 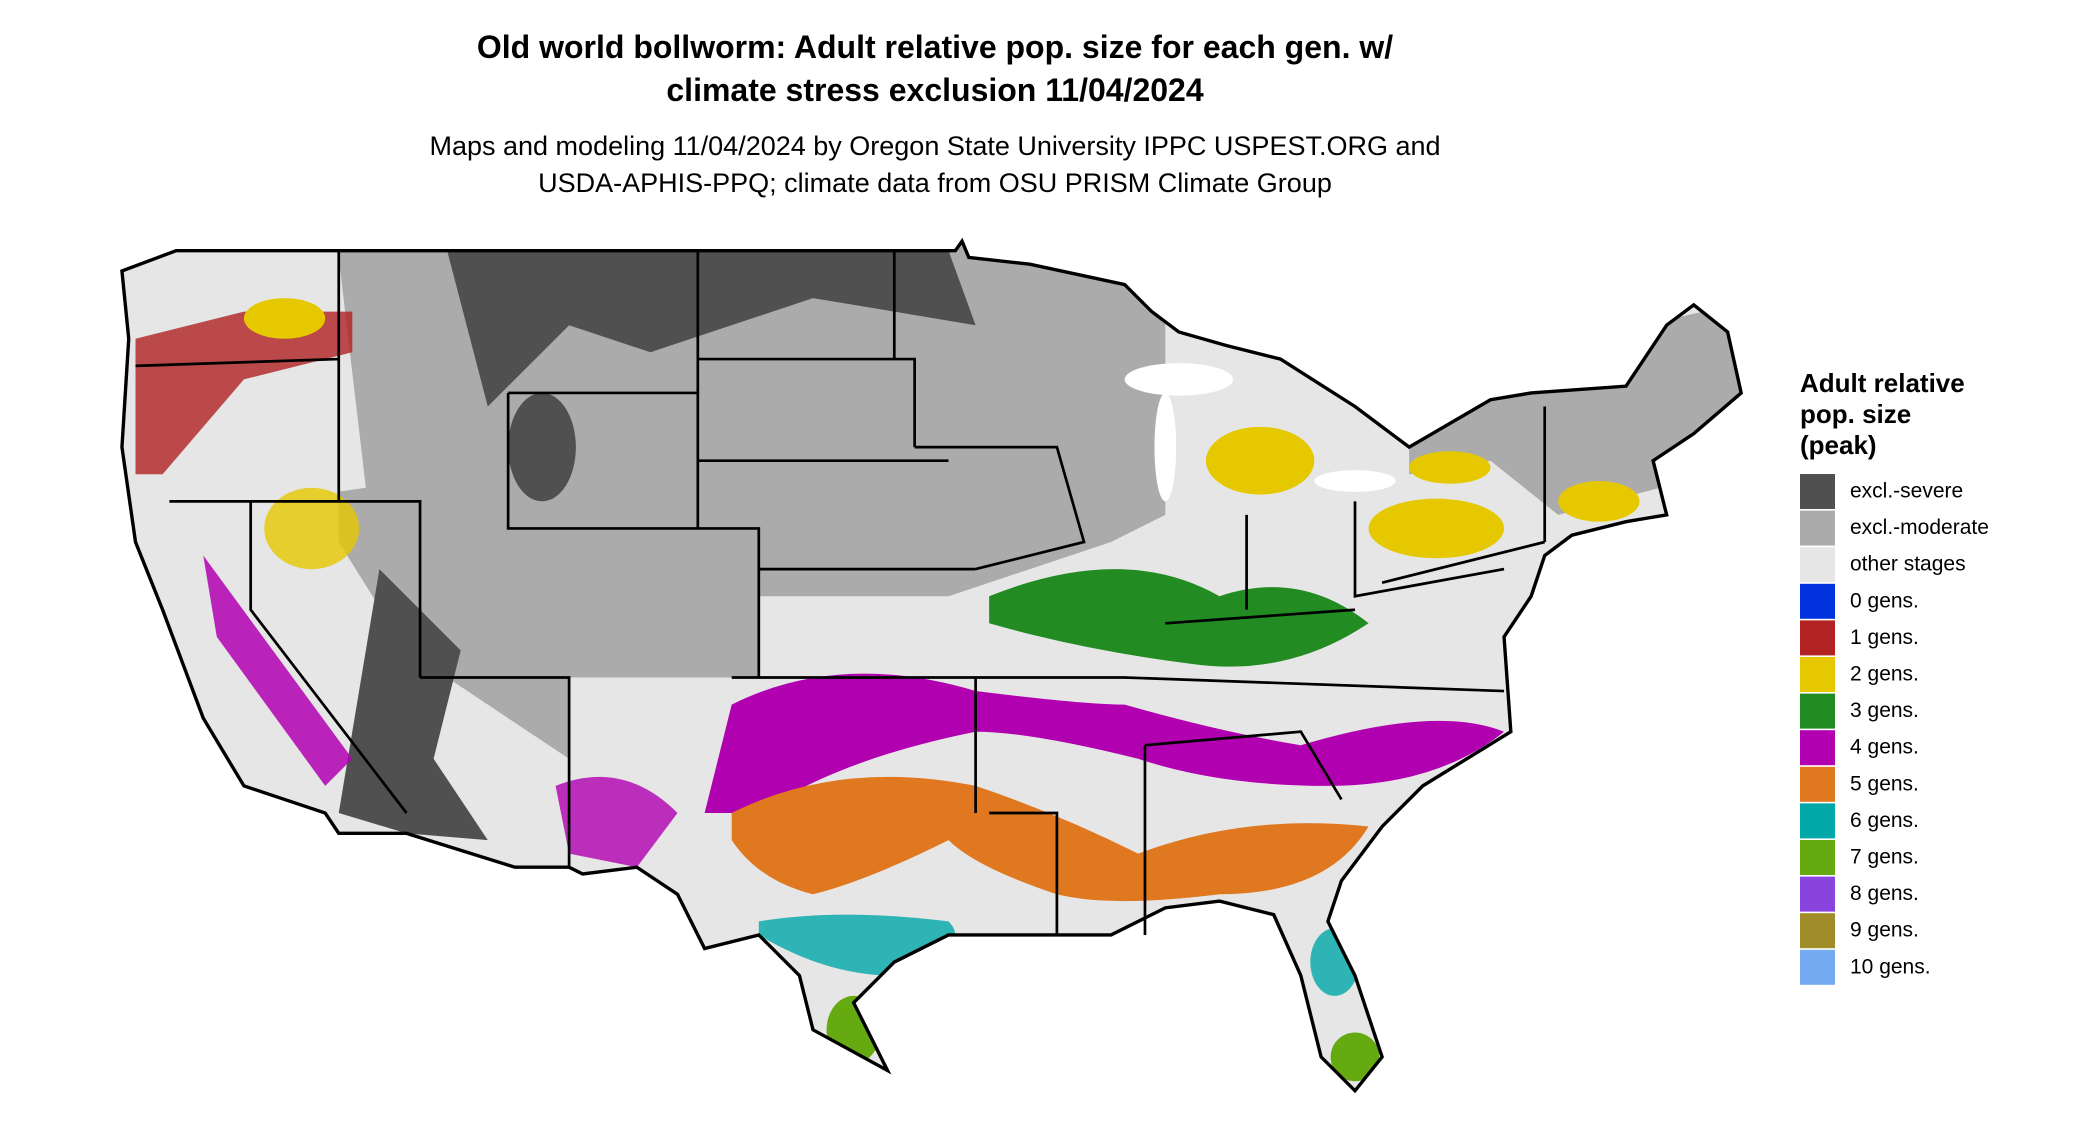 I want to click on legend-label: 7 gens., so click(x=1884, y=857).